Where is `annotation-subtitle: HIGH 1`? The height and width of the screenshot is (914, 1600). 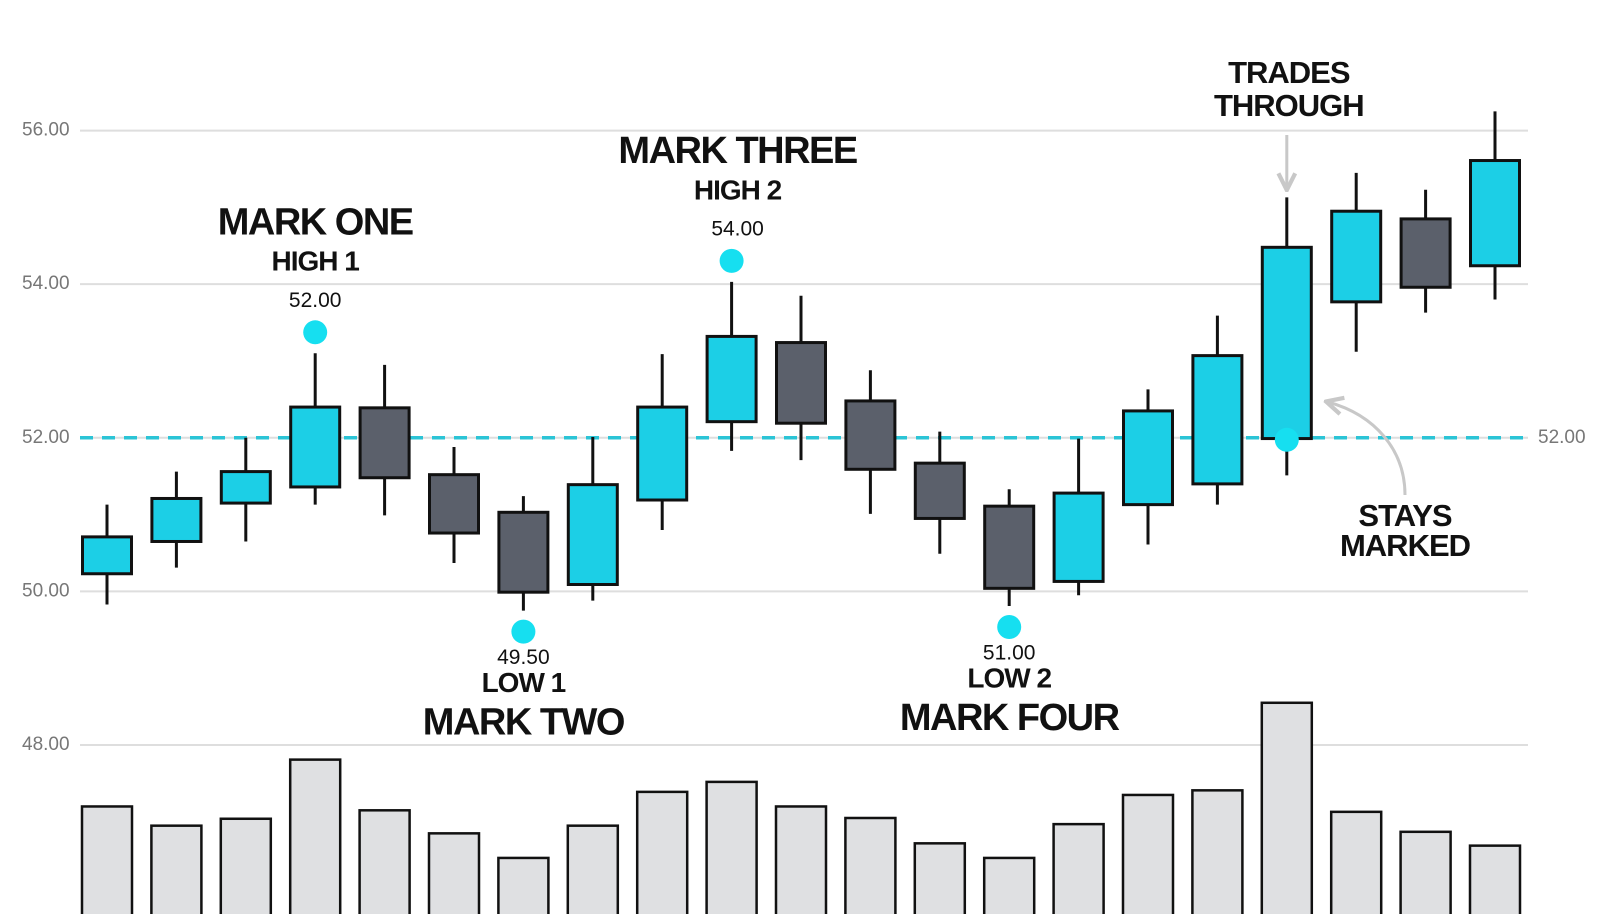
annotation-subtitle: HIGH 1 is located at coordinates (316, 261).